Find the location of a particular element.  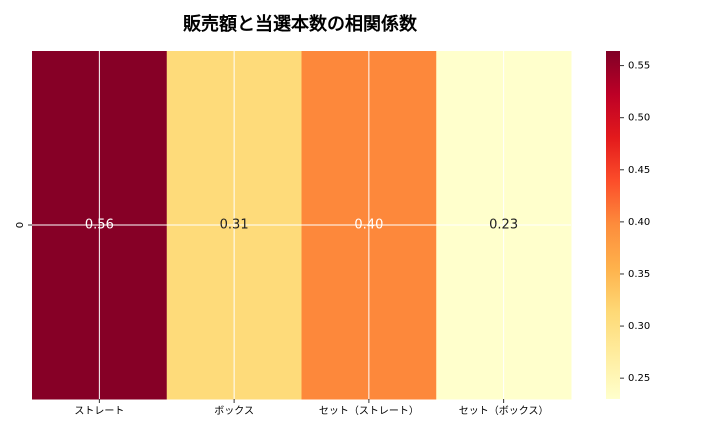

x-tick-label: ボックス is located at coordinates (234, 411).